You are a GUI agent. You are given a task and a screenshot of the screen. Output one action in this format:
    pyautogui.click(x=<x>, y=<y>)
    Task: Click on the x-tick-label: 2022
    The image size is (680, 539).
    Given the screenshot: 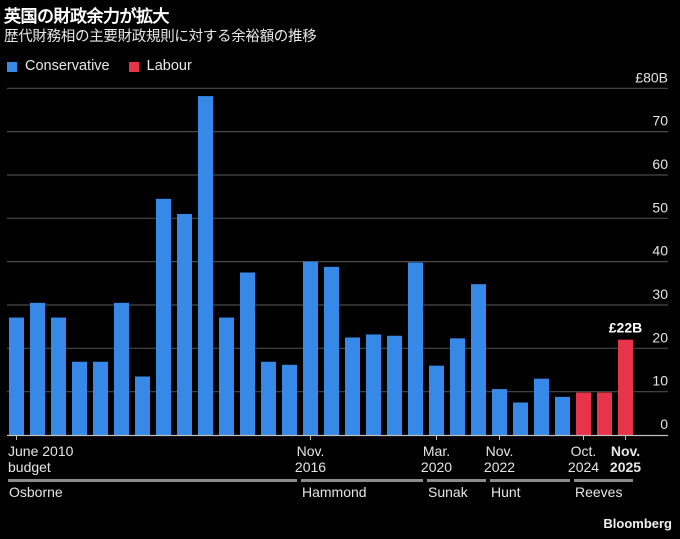 What is the action you would take?
    pyautogui.click(x=499, y=467)
    